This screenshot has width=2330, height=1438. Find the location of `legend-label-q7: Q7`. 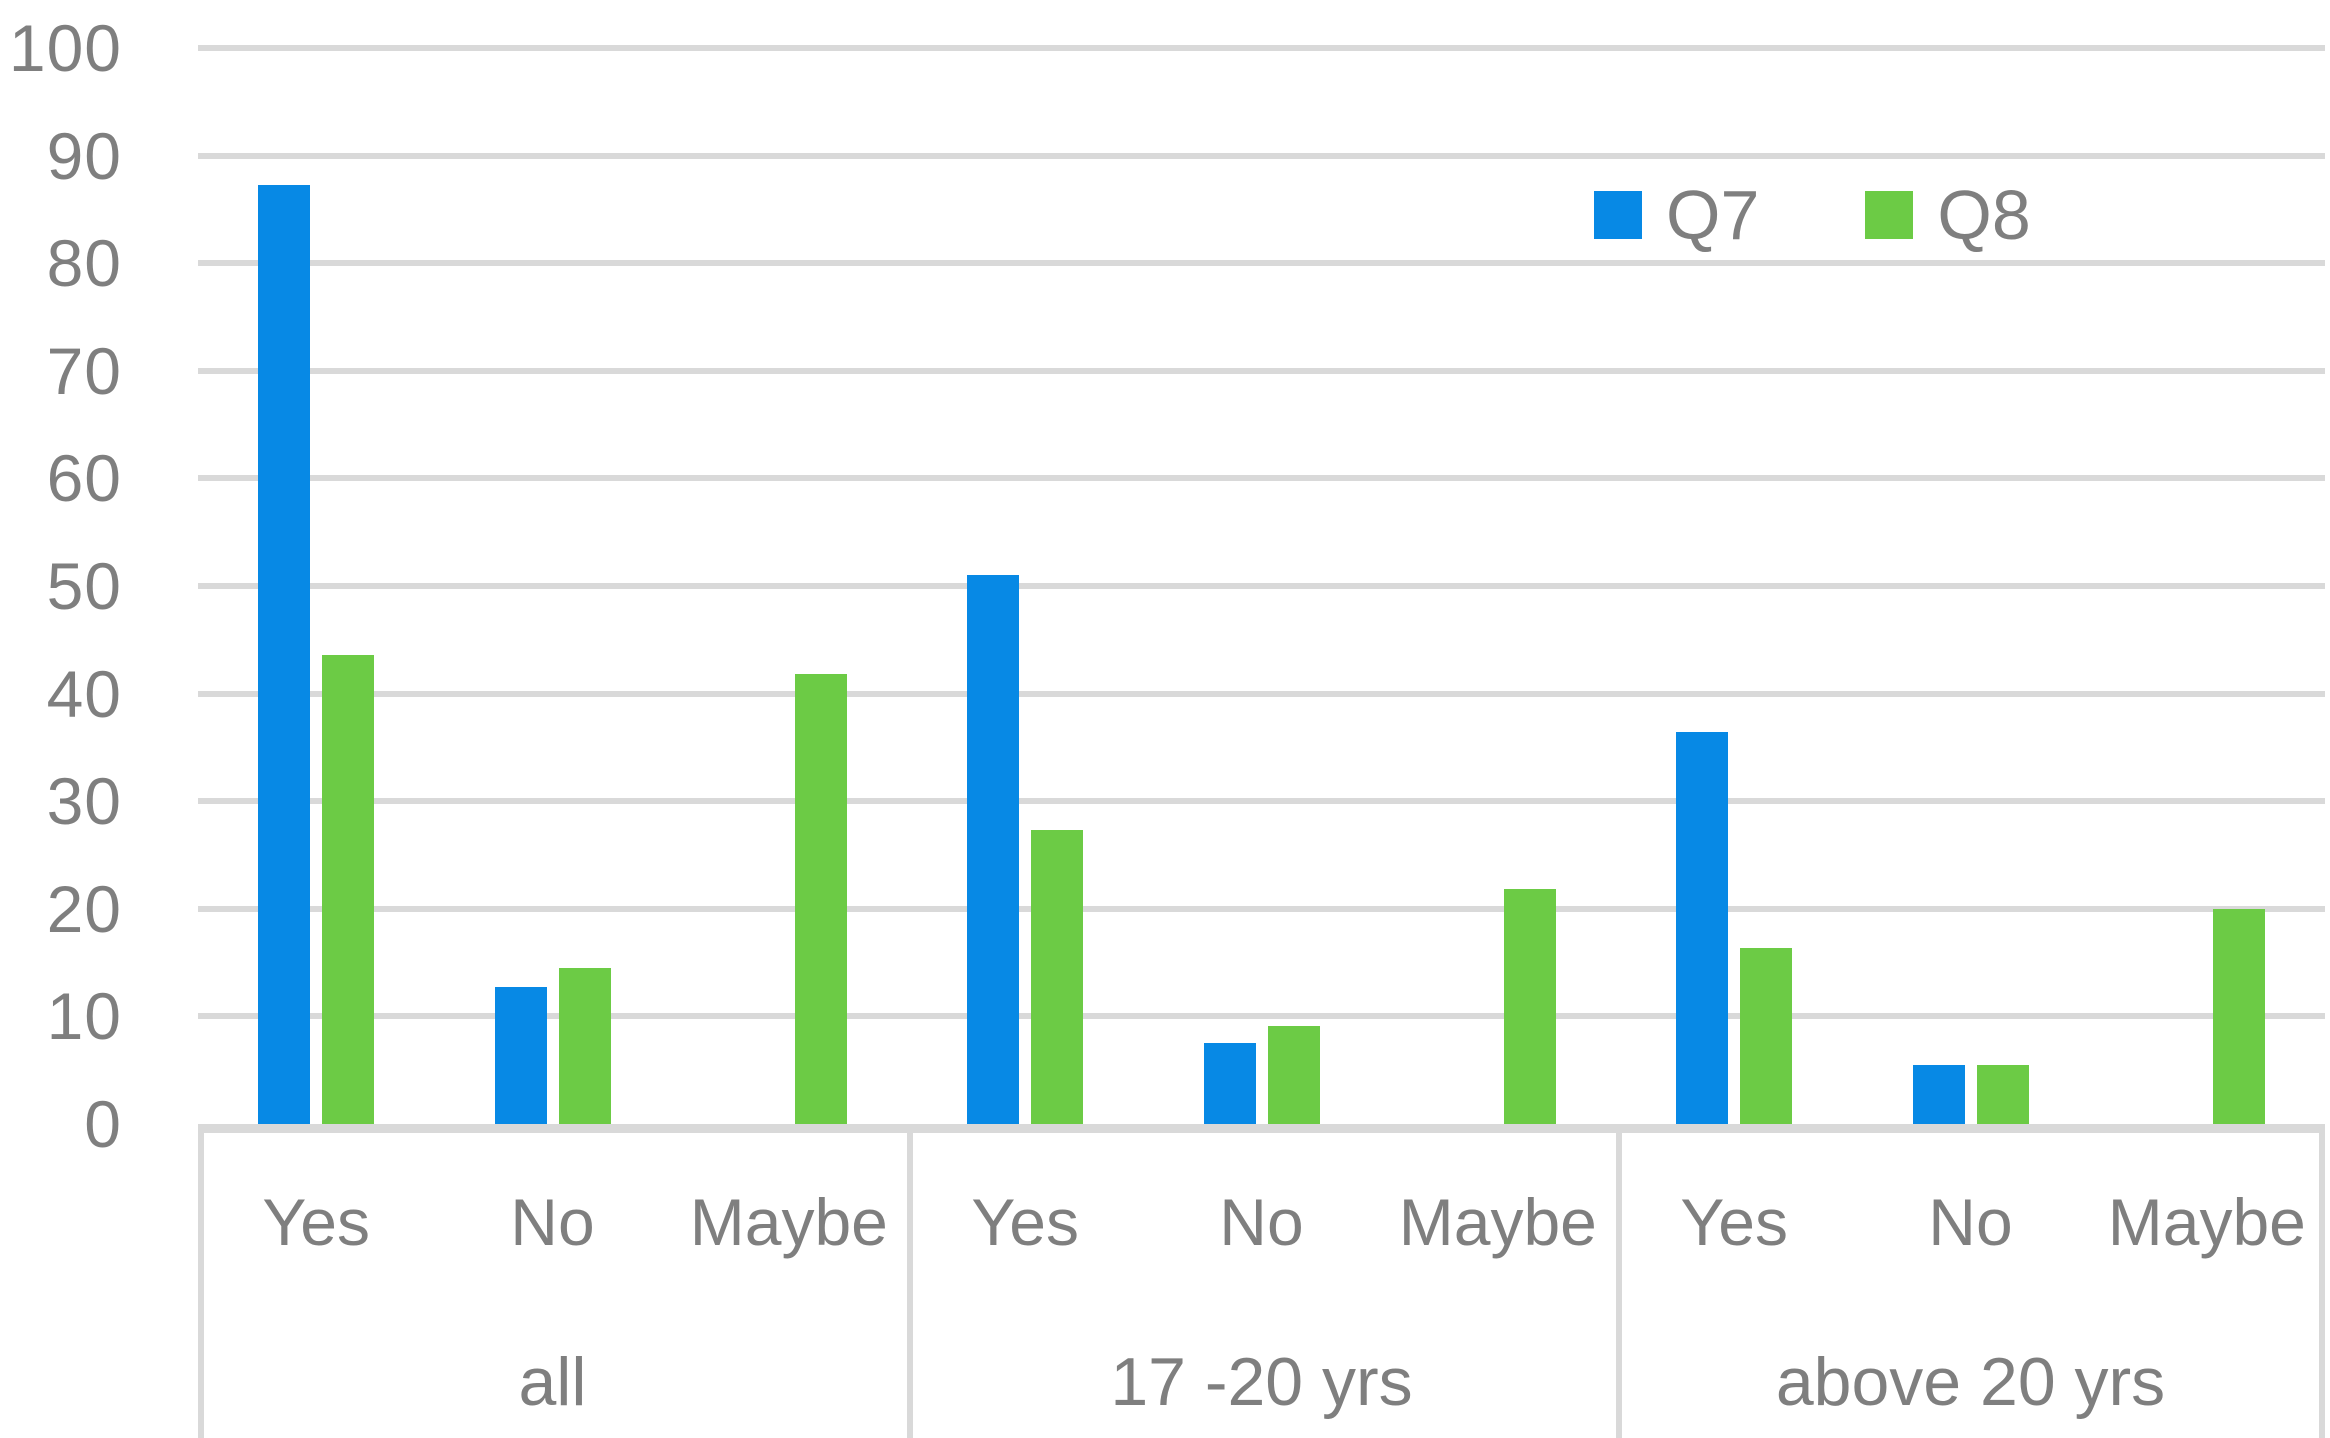

legend-label-q7: Q7 is located at coordinates (1713, 215).